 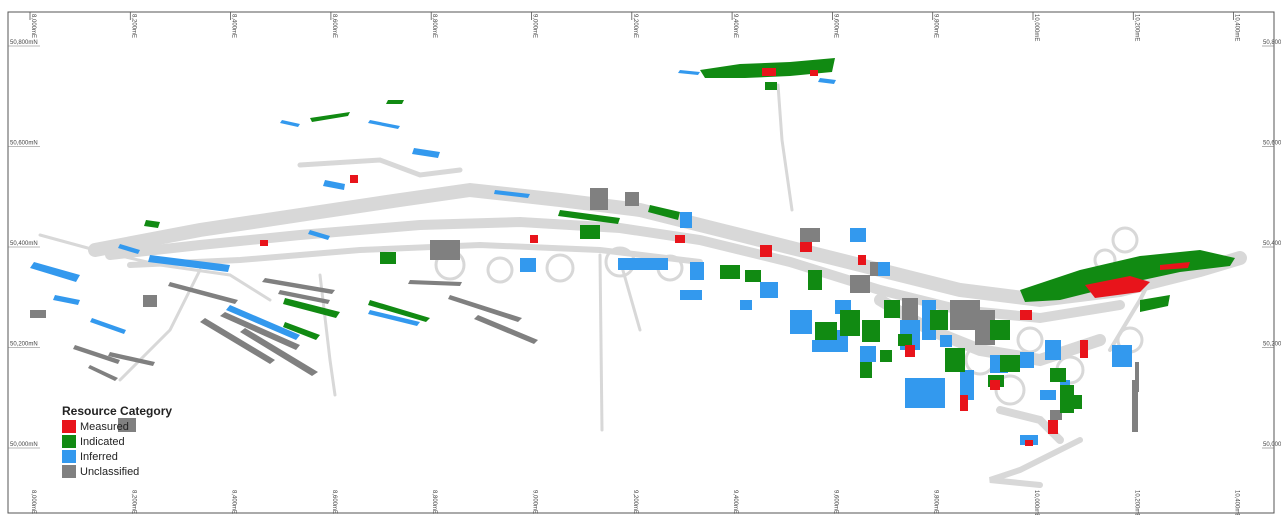 I want to click on easting-label-top: 9,200mE, so click(x=635, y=26).